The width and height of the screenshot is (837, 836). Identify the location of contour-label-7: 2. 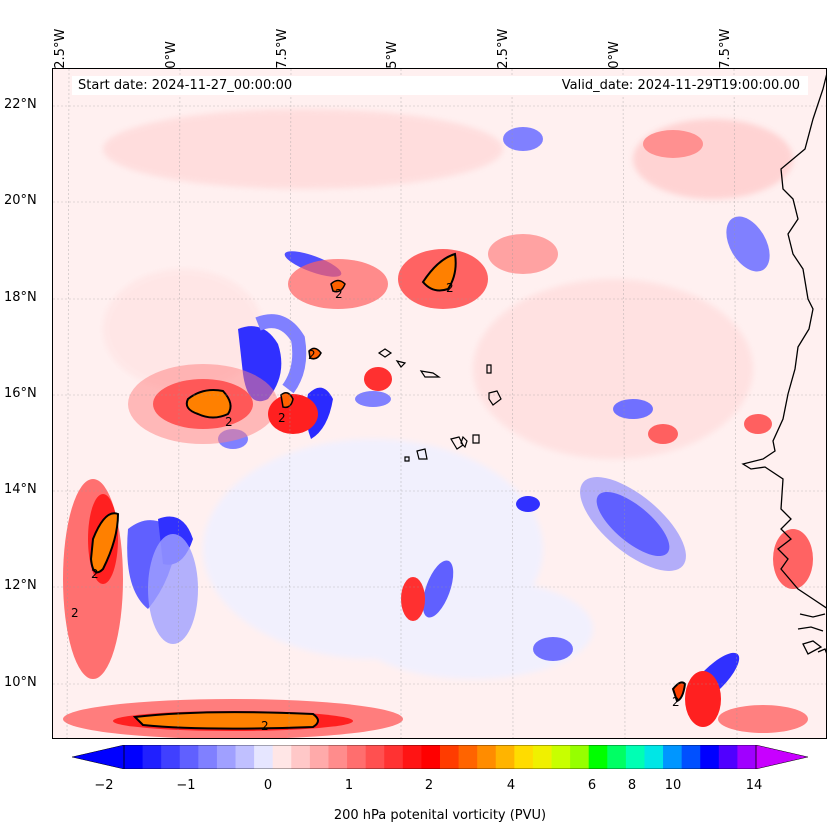
(312, 355).